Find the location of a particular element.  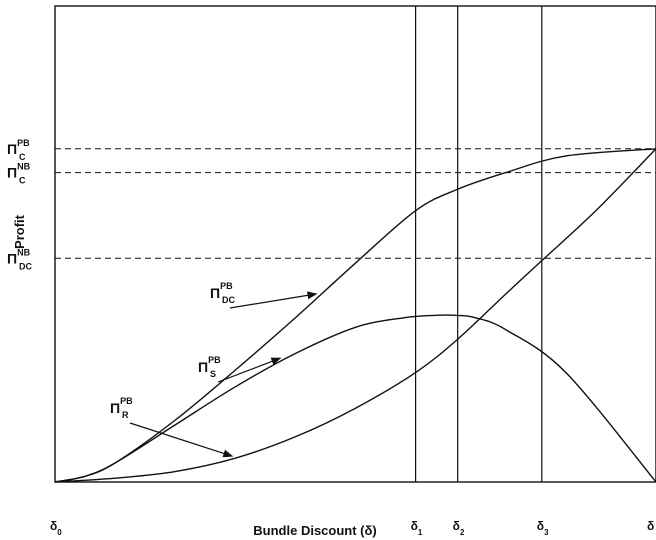

x-tick-label-0: δ0 is located at coordinates (56, 528).